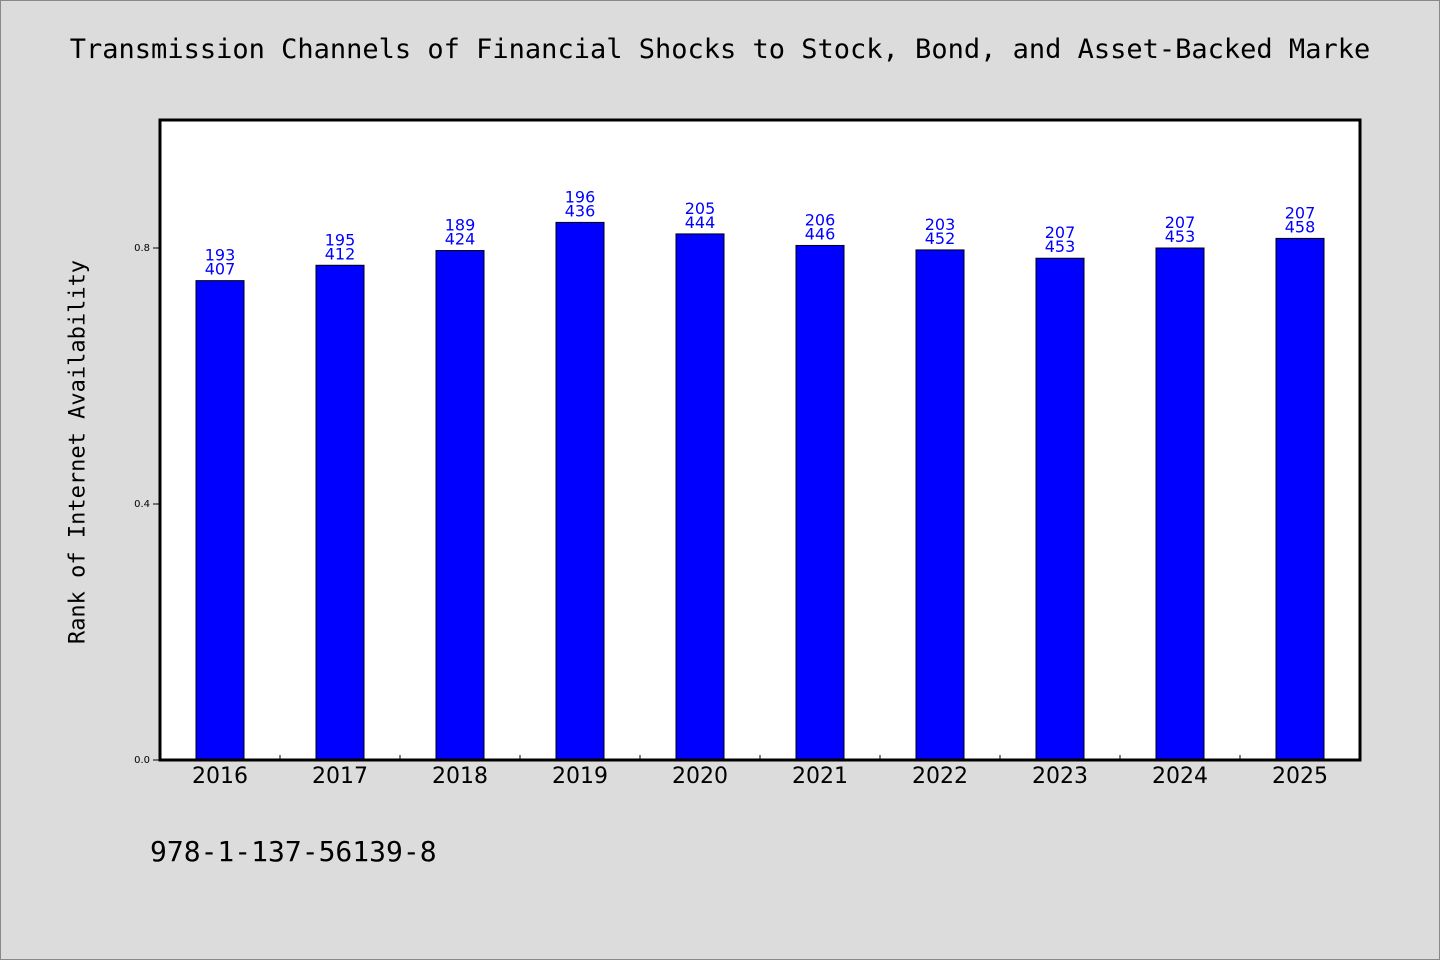 The height and width of the screenshot is (960, 1440). What do you see at coordinates (340, 239) in the screenshot?
I see `bar-label-top: 195` at bounding box center [340, 239].